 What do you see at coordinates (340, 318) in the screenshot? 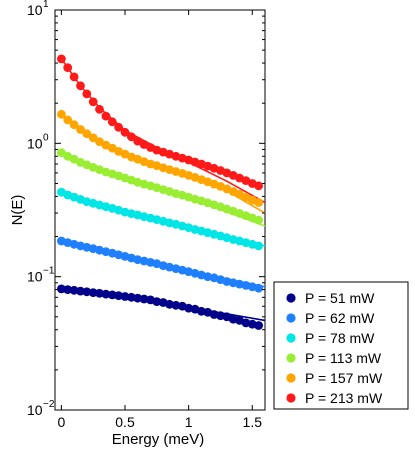
I see `legend-label-2: P = 62 mW` at bounding box center [340, 318].